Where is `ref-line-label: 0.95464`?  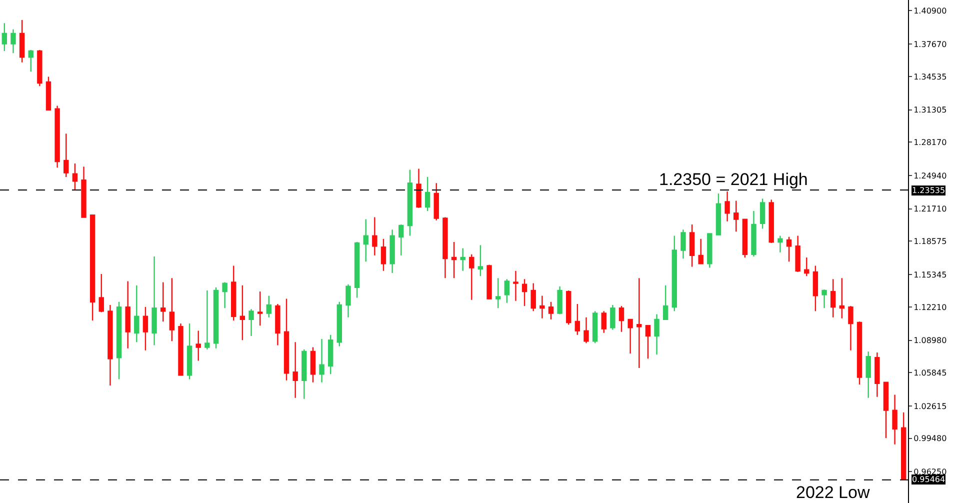 ref-line-label: 0.95464 is located at coordinates (929, 479).